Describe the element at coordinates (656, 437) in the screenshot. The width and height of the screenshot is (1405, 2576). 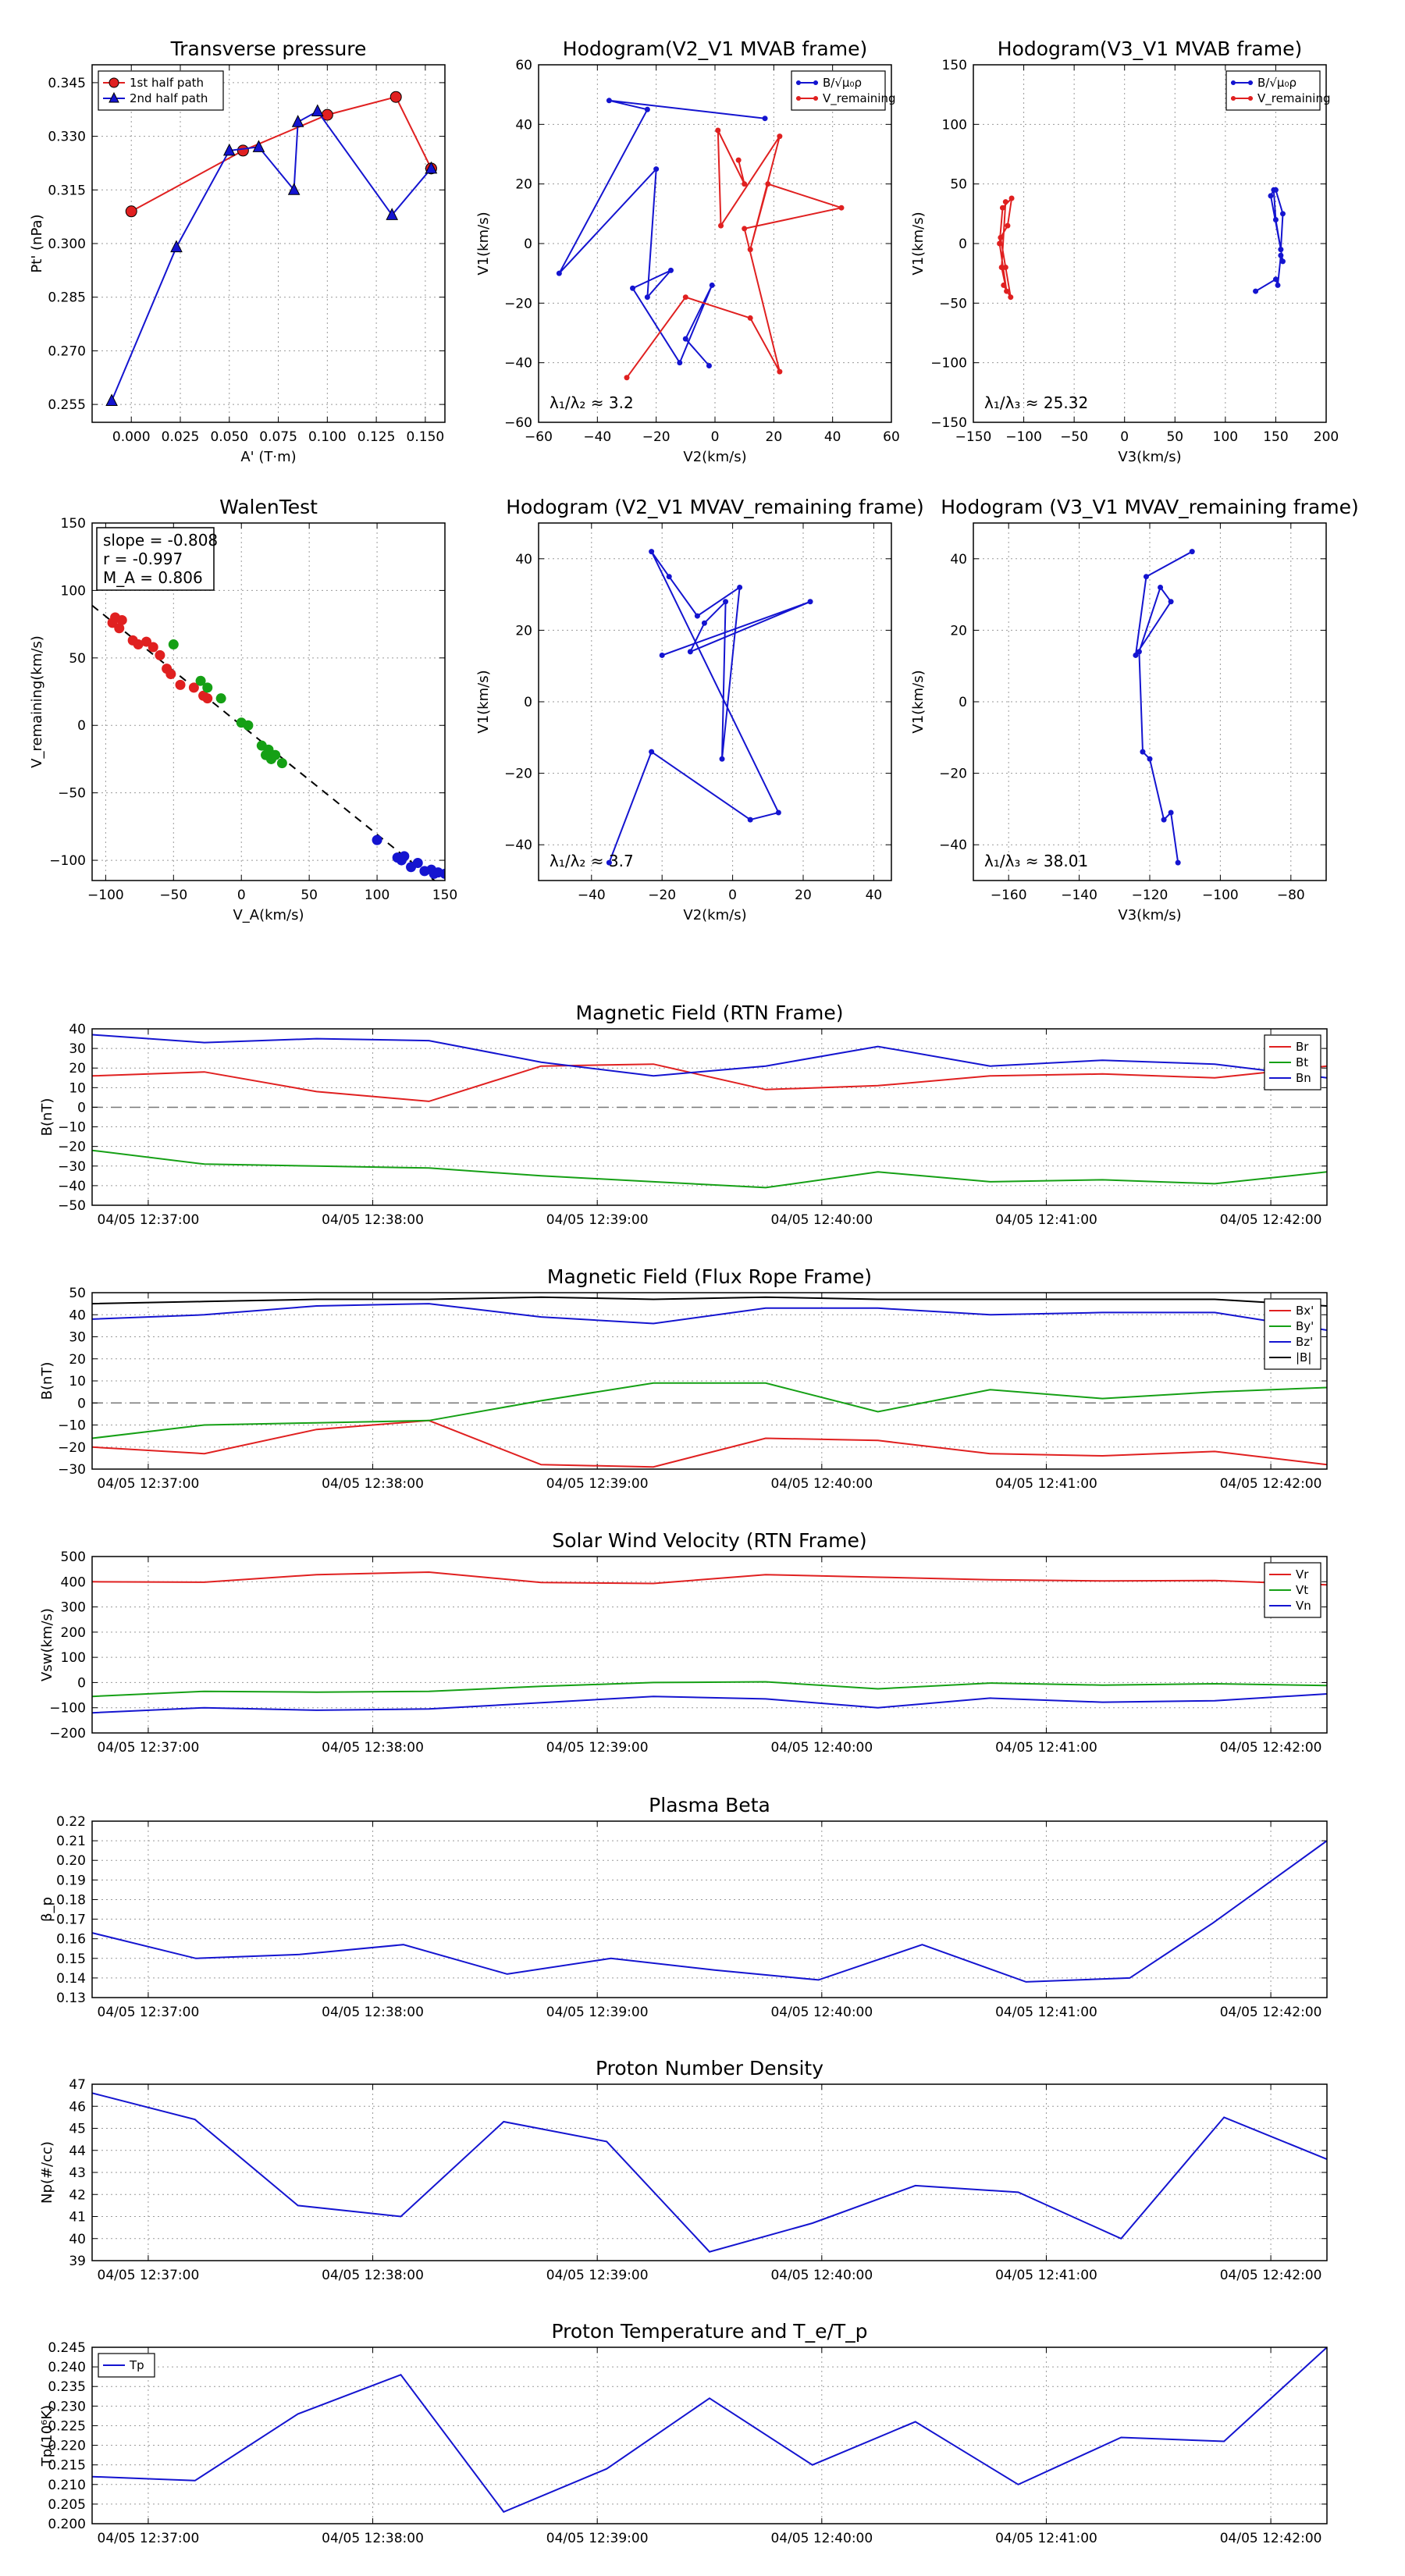
I see `x-tick-label: −20` at that location.